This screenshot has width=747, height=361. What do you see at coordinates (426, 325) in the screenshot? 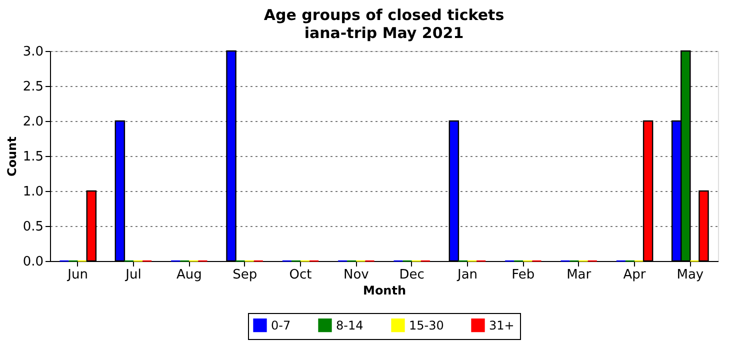
I see `legend-label: 15-30` at bounding box center [426, 325].